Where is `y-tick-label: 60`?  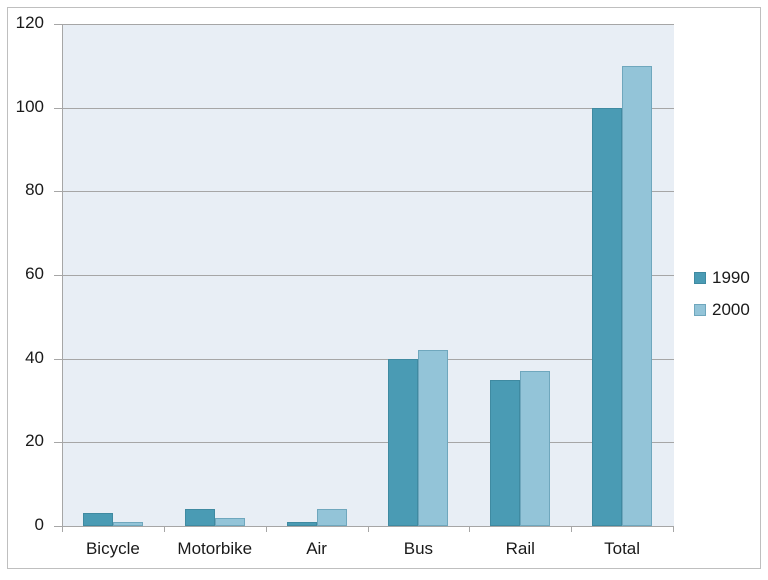
y-tick-label: 60 is located at coordinates (34, 273).